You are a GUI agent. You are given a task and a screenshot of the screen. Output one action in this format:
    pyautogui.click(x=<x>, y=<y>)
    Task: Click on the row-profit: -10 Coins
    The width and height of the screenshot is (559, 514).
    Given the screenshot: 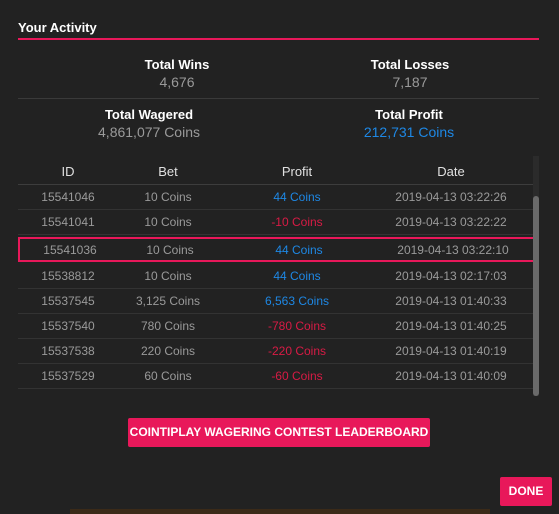 What is the action you would take?
    pyautogui.click(x=297, y=222)
    